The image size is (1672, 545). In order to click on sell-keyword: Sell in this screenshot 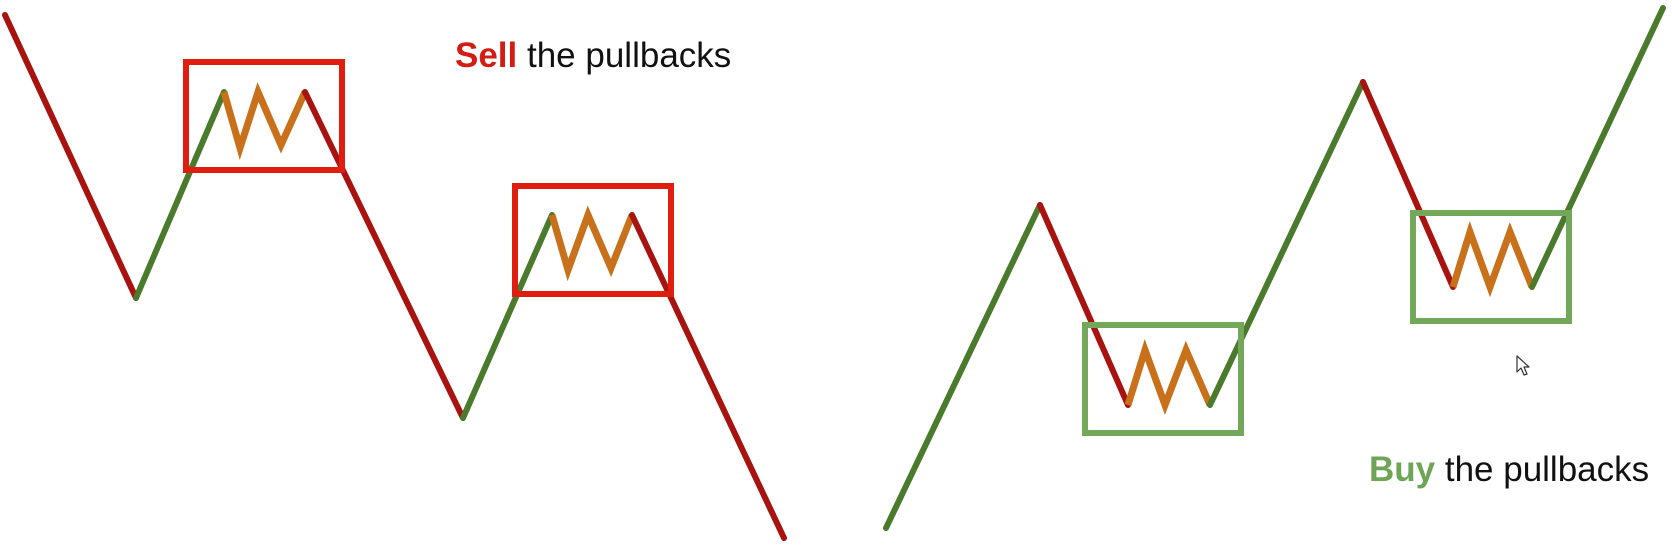, I will do `click(486, 55)`.